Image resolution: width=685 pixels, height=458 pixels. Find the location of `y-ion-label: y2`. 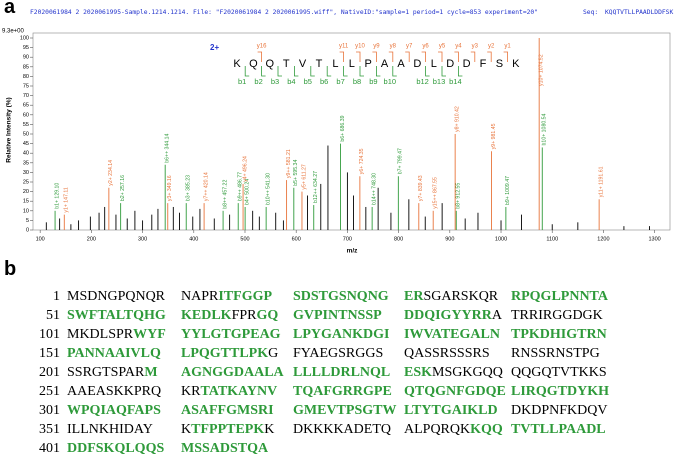

y-ion-label: y2 is located at coordinates (491, 47).